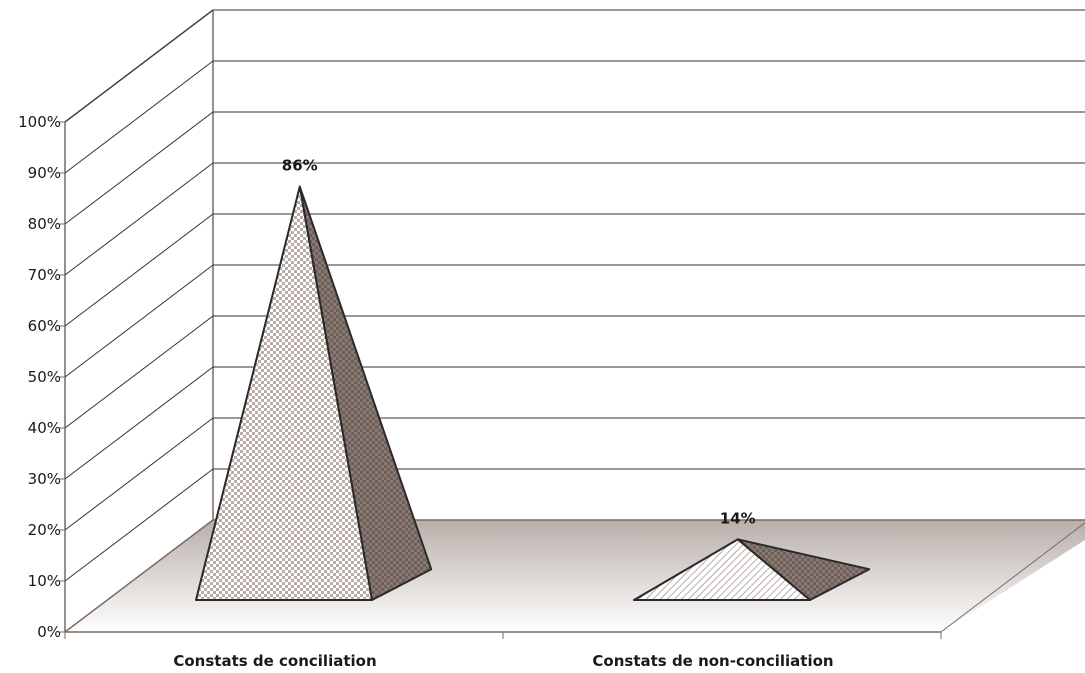 The height and width of the screenshot is (673, 1085). I want to click on y-tick-label: 30%, so click(44, 479).